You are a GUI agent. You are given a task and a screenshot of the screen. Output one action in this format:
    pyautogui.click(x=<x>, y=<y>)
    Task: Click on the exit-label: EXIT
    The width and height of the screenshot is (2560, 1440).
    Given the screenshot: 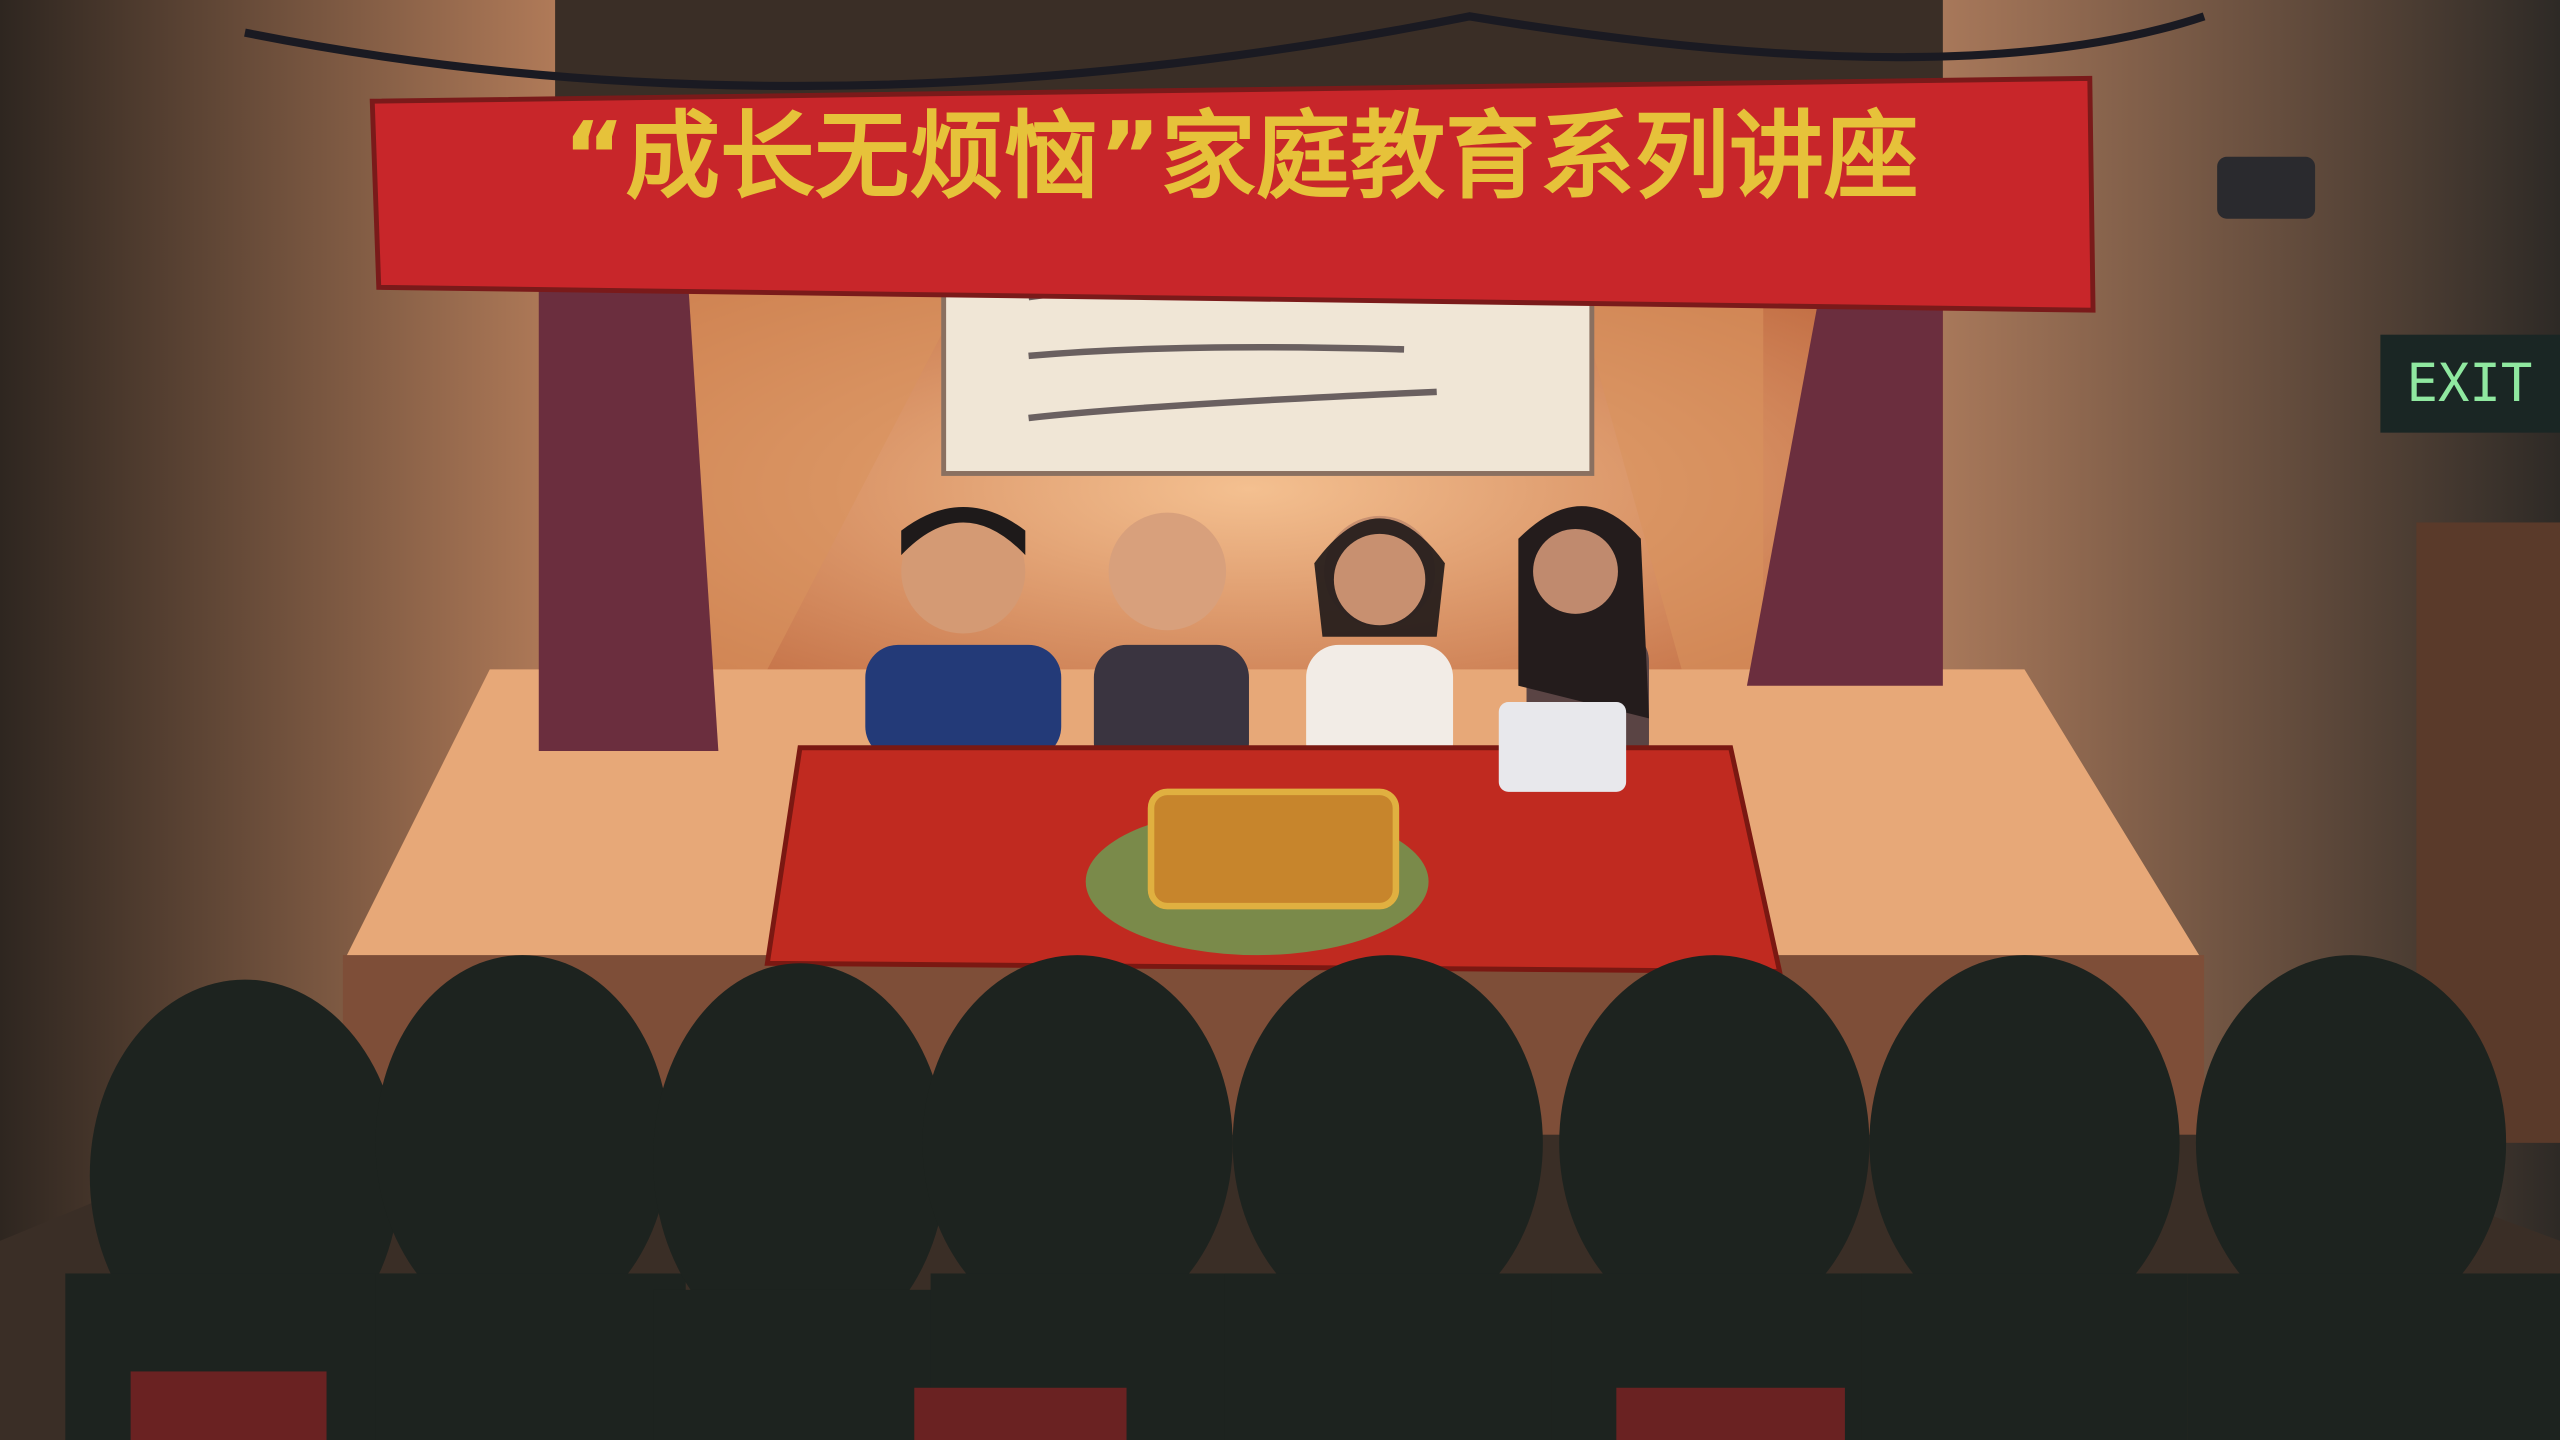 What is the action you would take?
    pyautogui.click(x=2470, y=384)
    